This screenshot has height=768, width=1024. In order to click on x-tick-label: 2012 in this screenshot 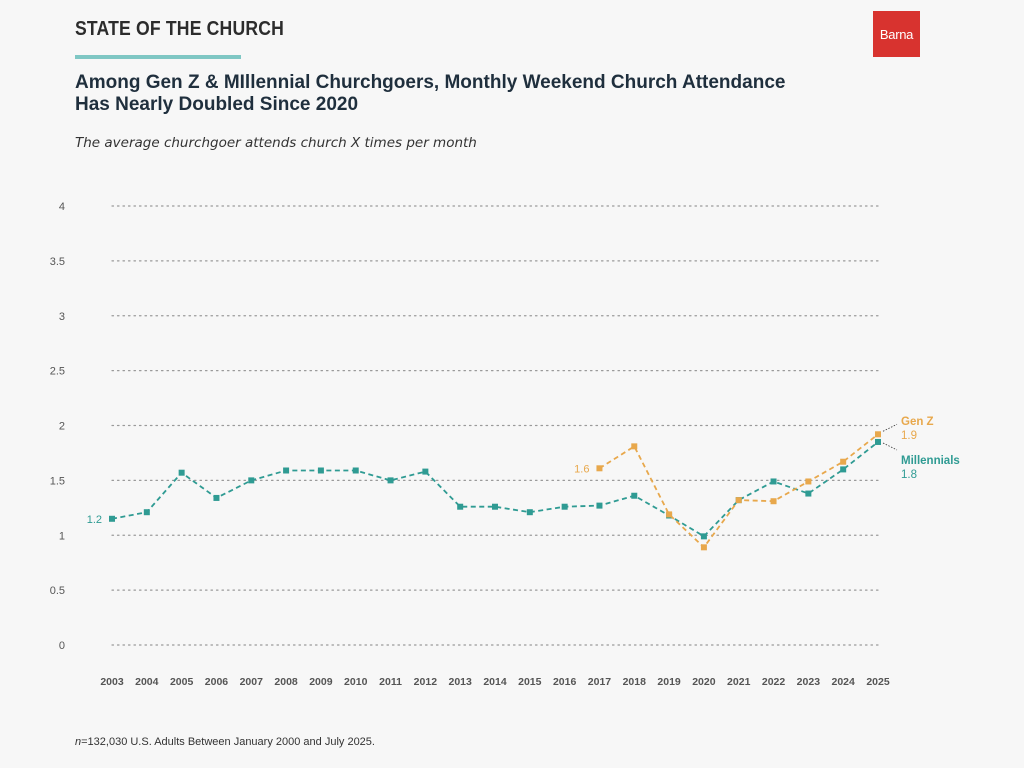, I will do `click(426, 682)`.